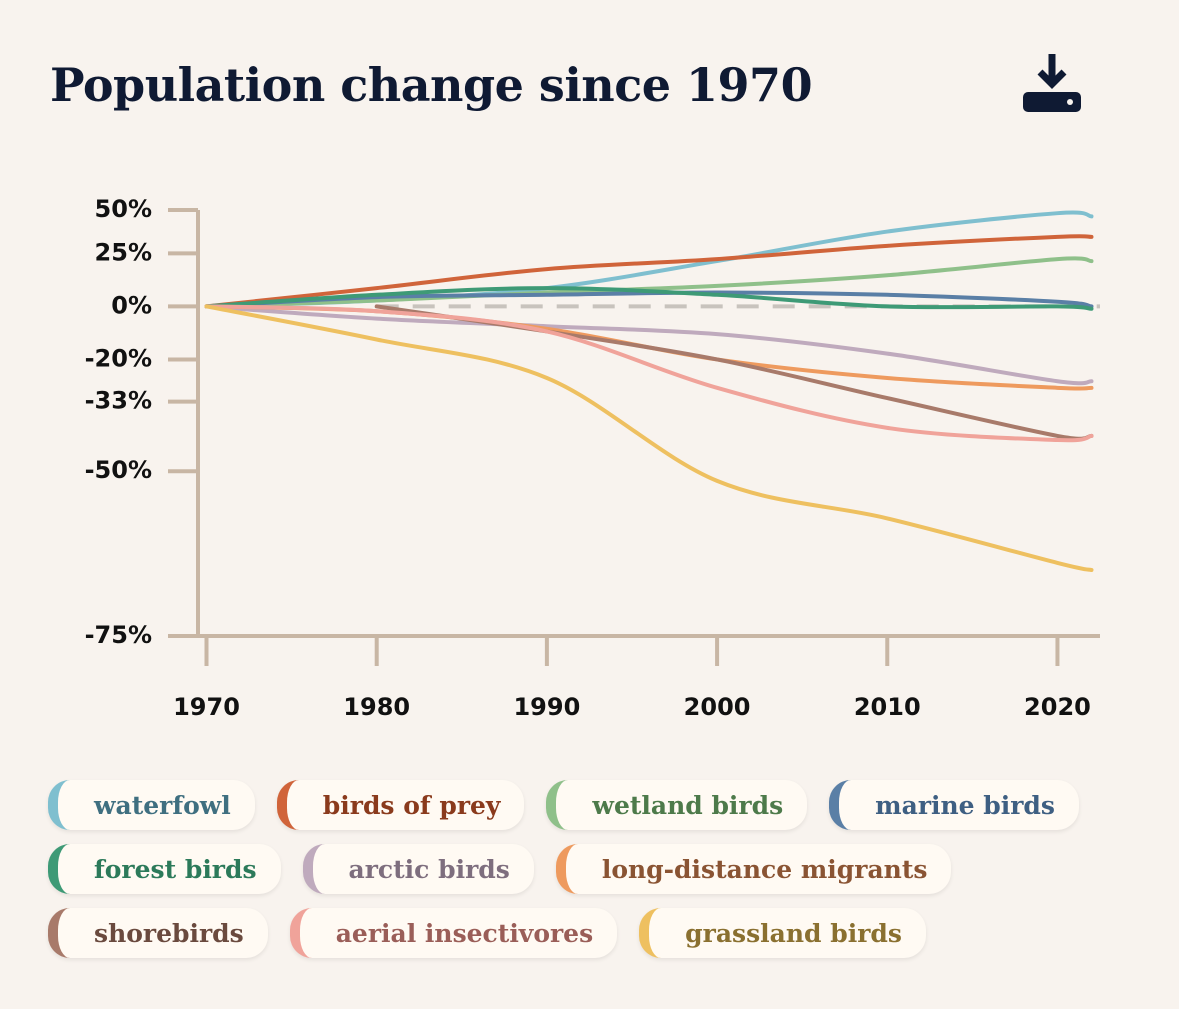  What do you see at coordinates (1052, 84) in the screenshot?
I see `download-button` at bounding box center [1052, 84].